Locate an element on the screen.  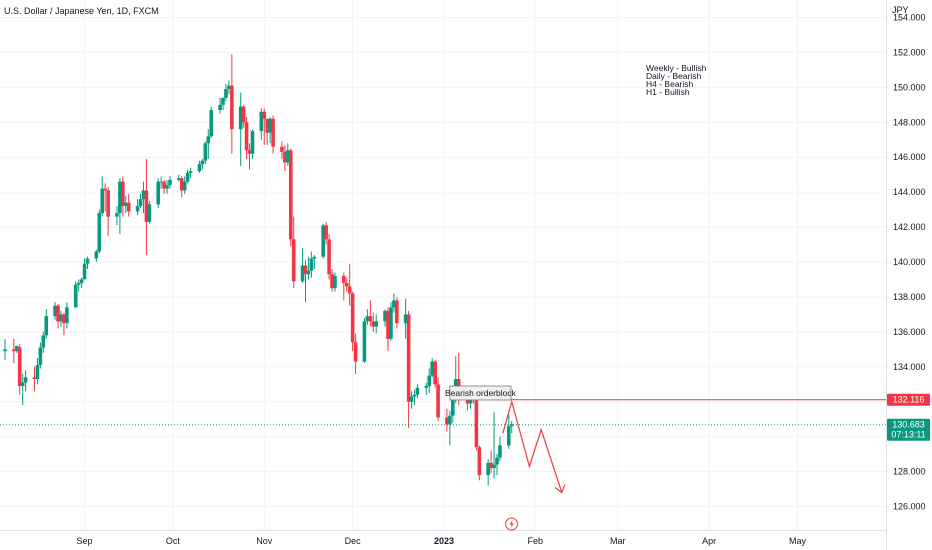
level-price-tag-text: 132.116 is located at coordinates (909, 400).